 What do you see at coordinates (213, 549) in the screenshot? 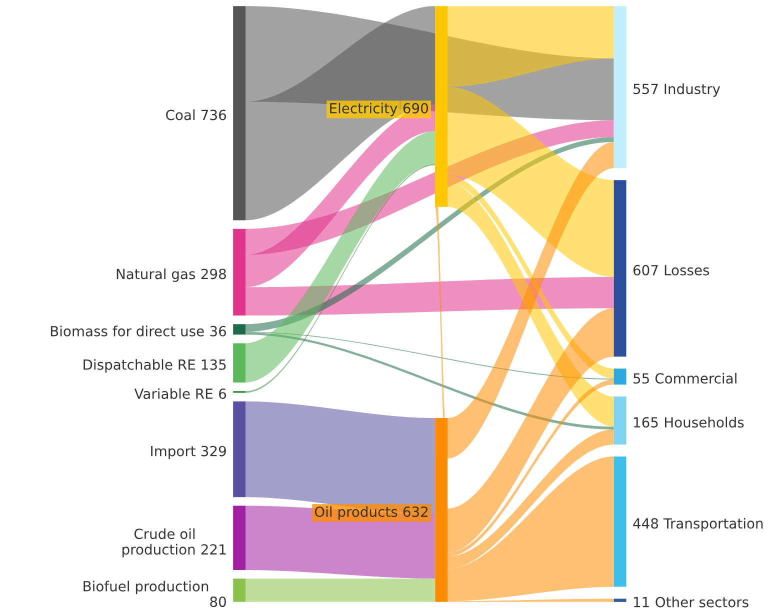
I see `data-label: 221` at bounding box center [213, 549].